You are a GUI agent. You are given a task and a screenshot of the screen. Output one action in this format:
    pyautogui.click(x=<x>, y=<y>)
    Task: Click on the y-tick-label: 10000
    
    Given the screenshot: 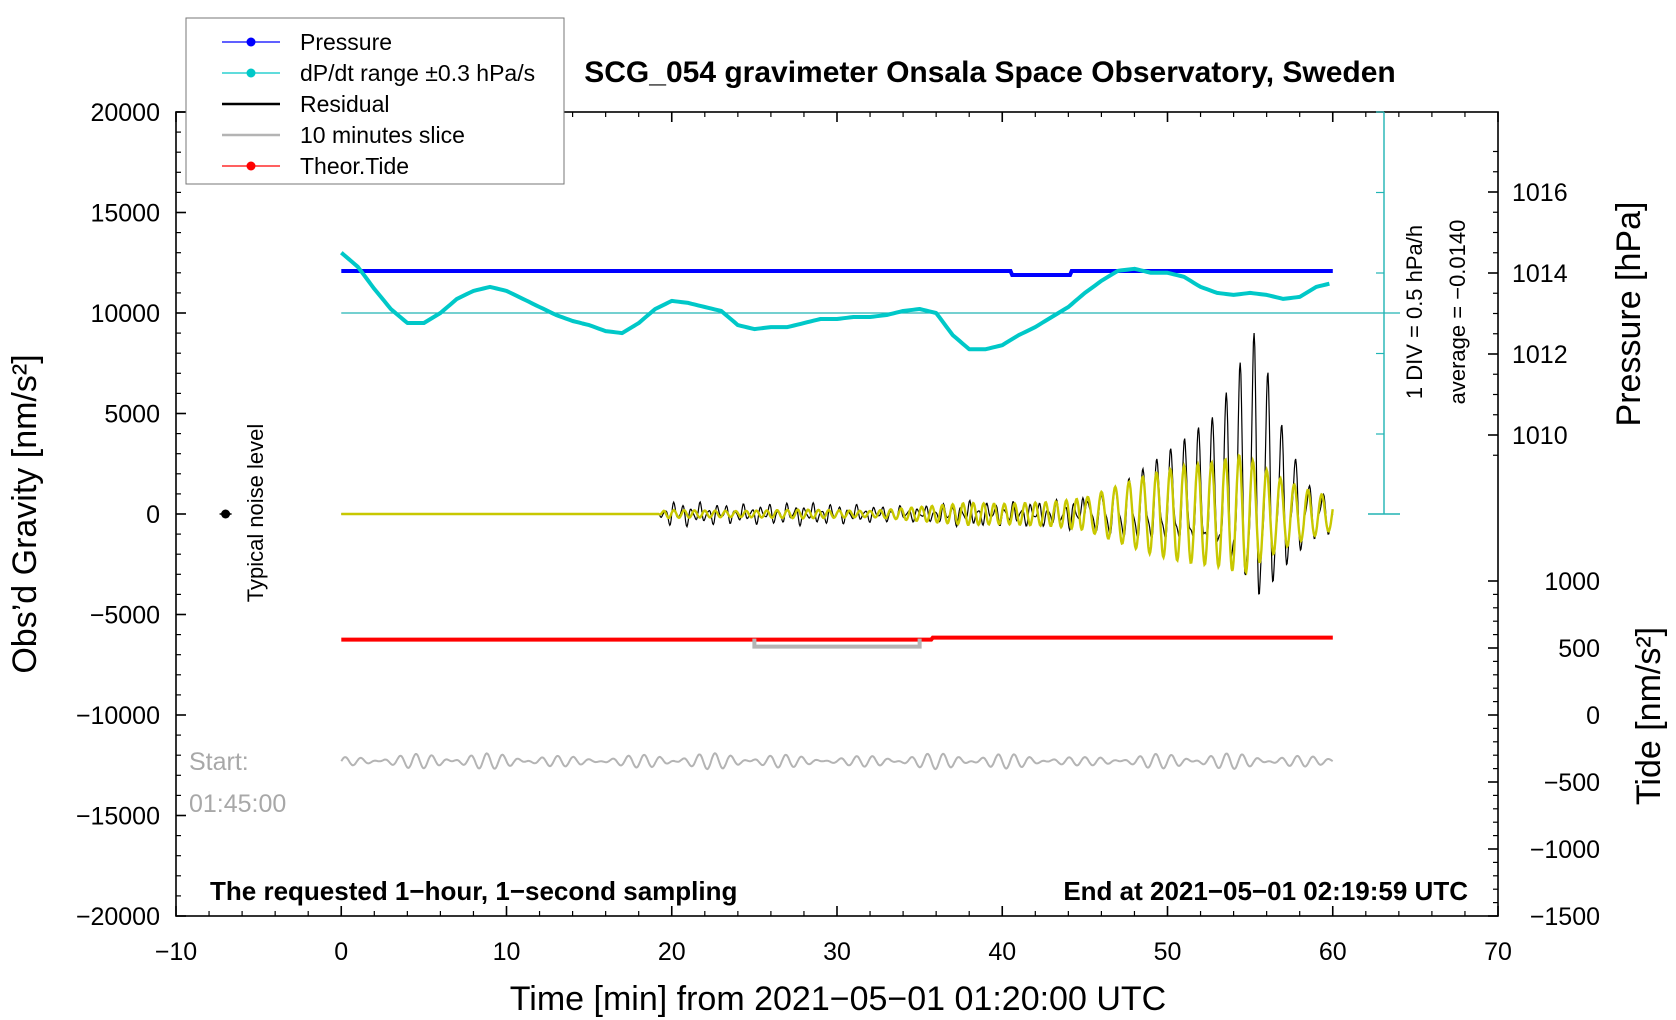 What is the action you would take?
    pyautogui.click(x=125, y=314)
    